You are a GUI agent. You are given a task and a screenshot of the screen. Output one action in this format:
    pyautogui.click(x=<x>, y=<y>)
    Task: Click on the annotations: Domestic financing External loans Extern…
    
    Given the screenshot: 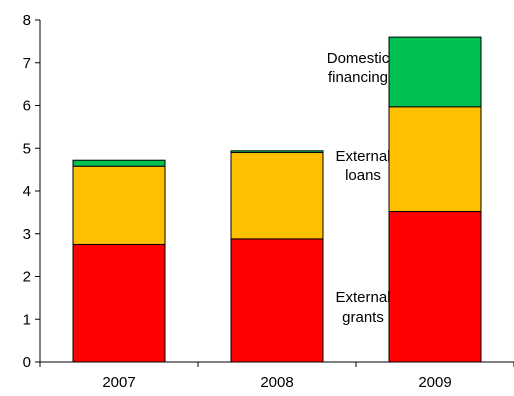 What is the action you would take?
    pyautogui.click(x=359, y=188)
    